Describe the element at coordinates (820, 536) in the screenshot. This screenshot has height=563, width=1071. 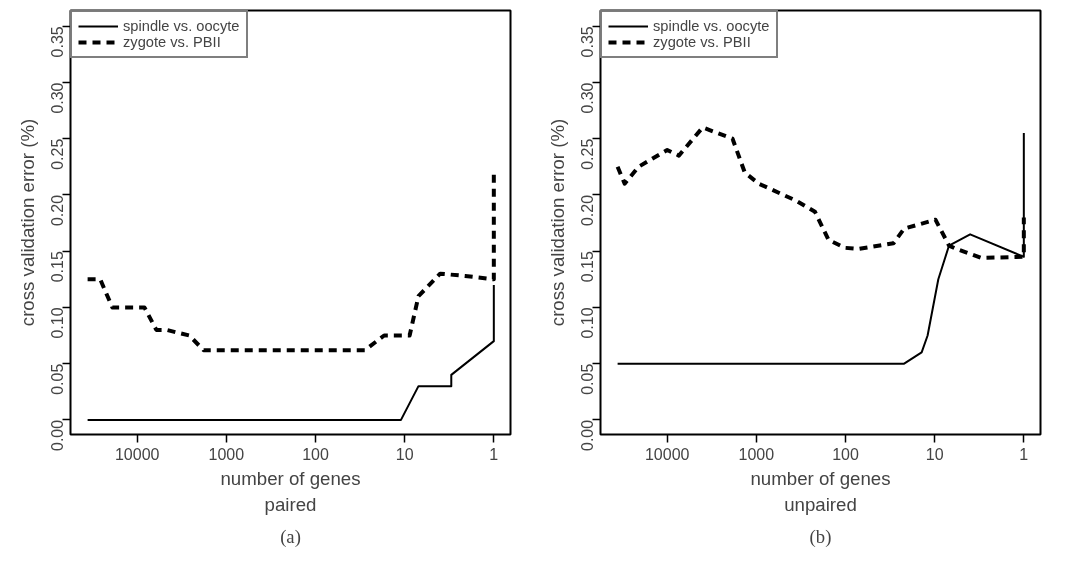
I see `text: (b)` at that location.